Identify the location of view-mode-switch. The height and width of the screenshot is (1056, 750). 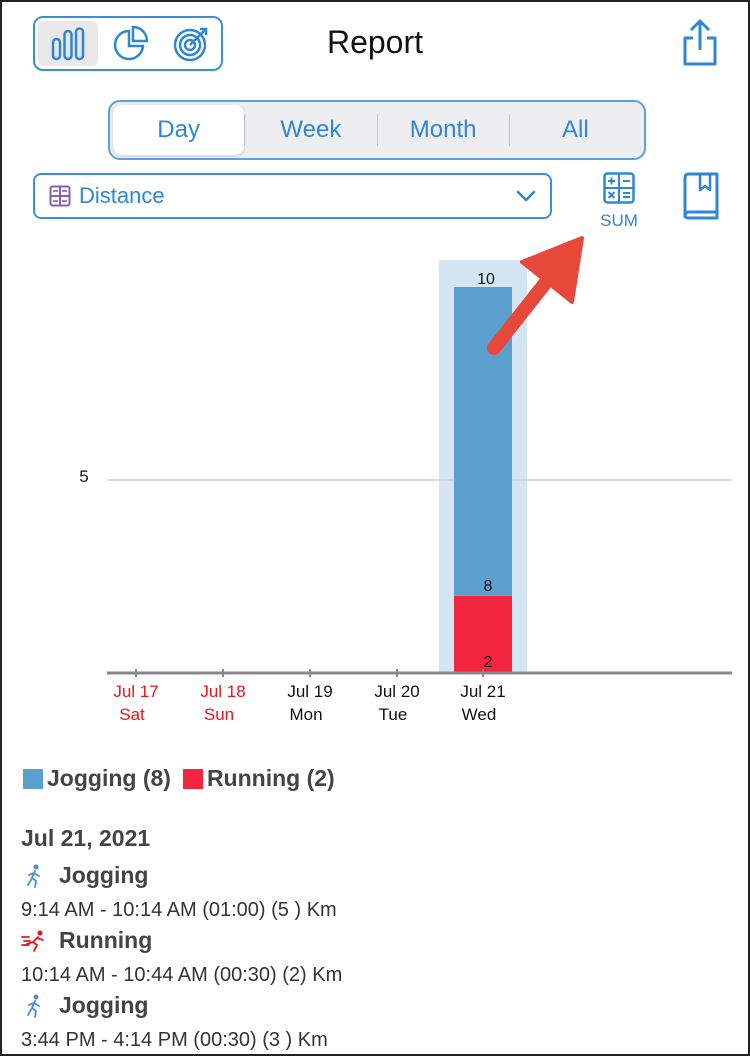
(128, 43).